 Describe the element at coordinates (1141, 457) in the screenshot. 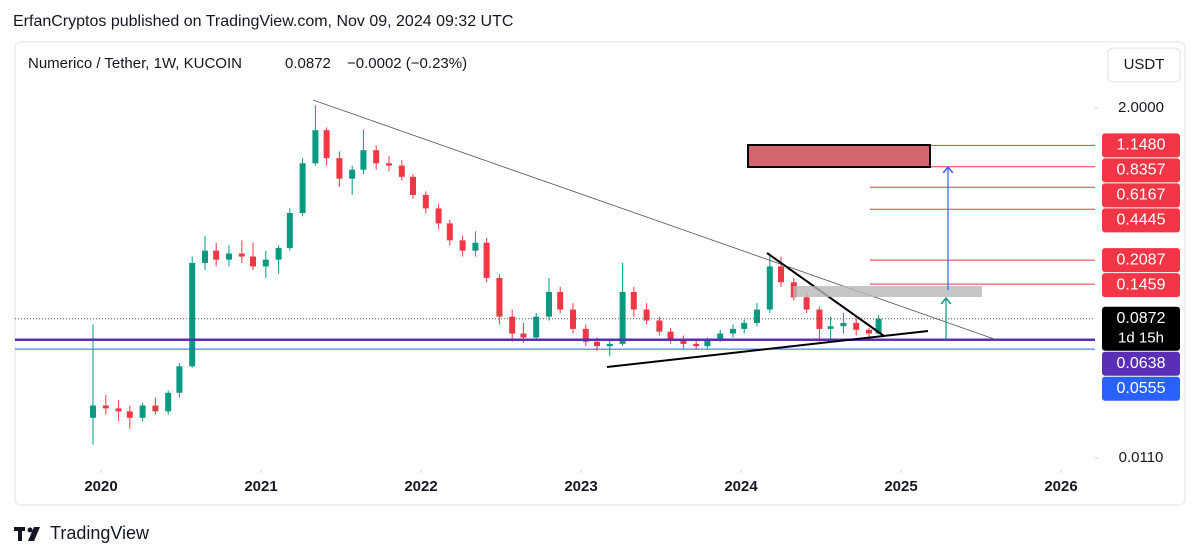

I see `y-tick-label: 0.0110` at that location.